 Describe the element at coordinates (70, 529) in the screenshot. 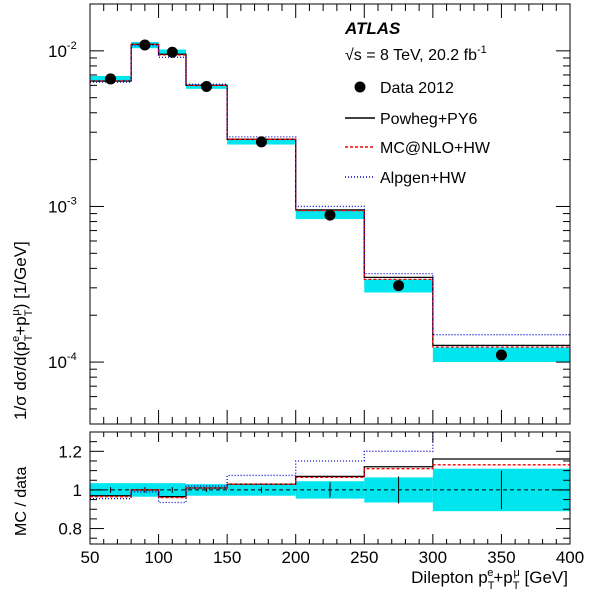

I see `ratio-y-tick-label: 0.8` at that location.